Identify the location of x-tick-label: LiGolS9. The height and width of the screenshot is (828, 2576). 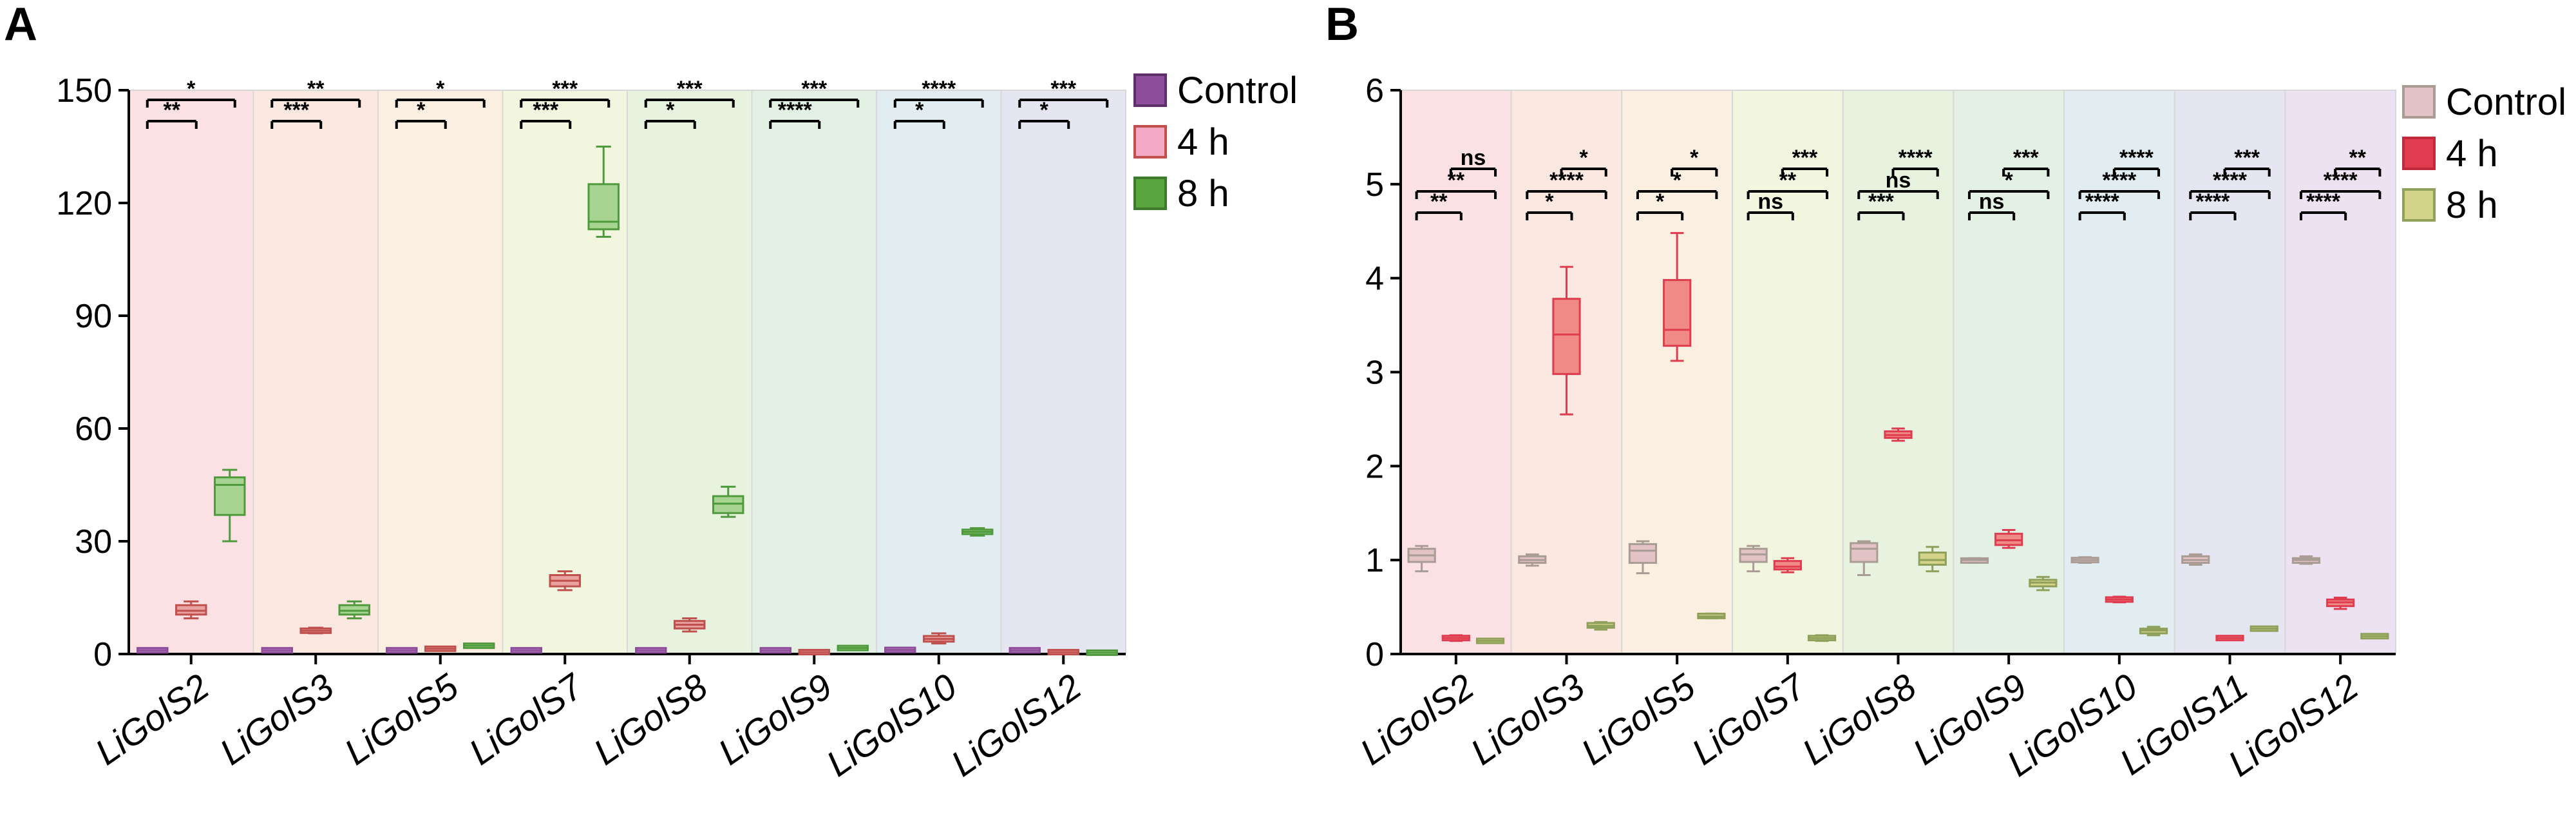
(775, 719).